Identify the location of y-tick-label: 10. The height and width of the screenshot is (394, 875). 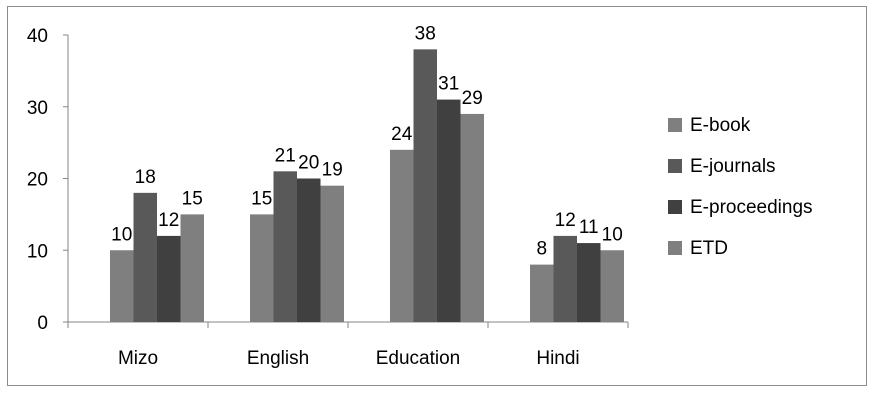
(37, 251).